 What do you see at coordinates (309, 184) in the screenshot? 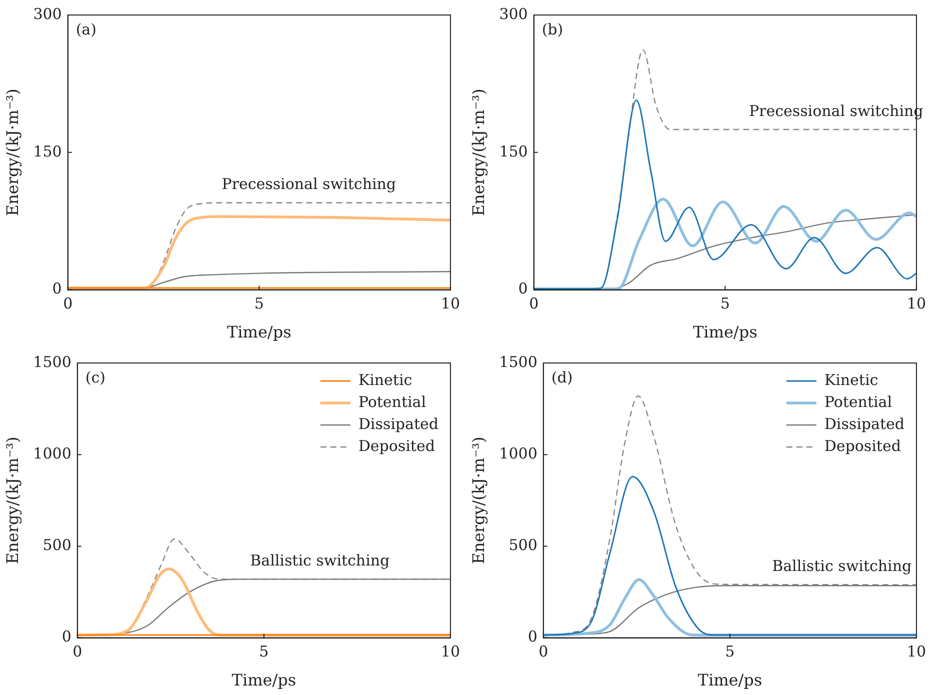
I see `annotation: Precessional switching` at bounding box center [309, 184].